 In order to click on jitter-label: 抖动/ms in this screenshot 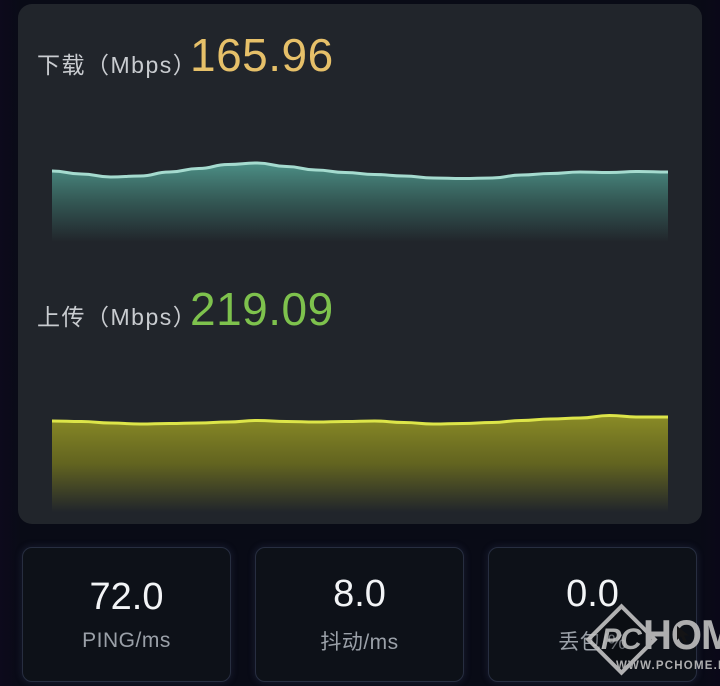, I will do `click(359, 642)`.